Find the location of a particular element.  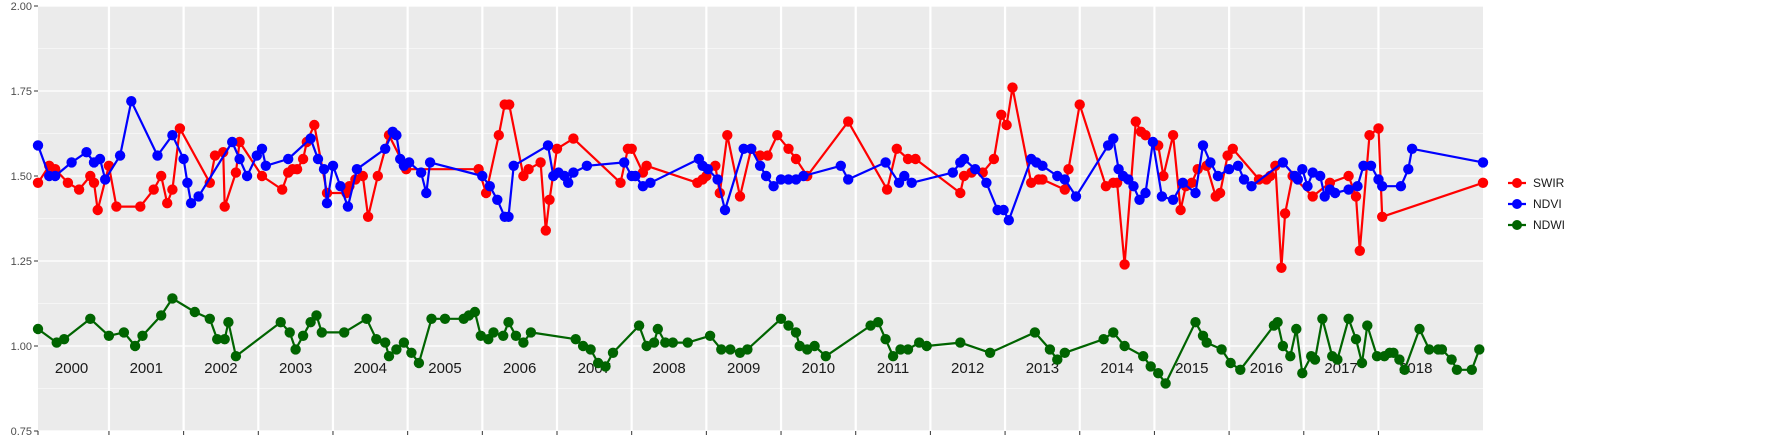

year-label: 2017 is located at coordinates (1340, 368).